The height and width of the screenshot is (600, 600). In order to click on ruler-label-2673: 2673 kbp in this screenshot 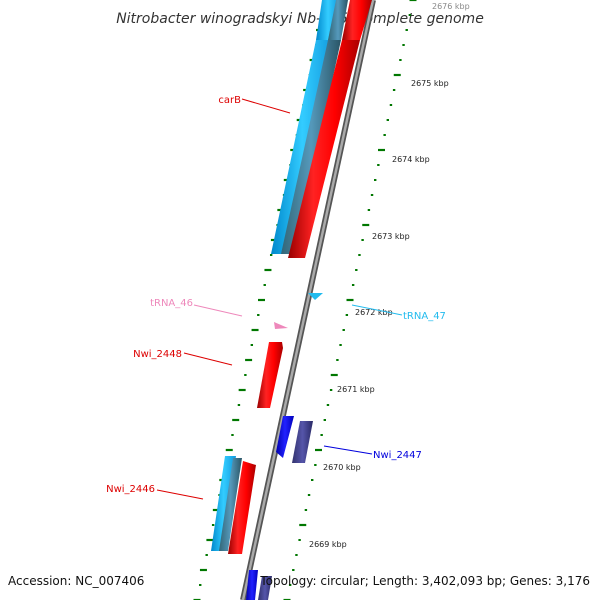, I will do `click(391, 236)`.